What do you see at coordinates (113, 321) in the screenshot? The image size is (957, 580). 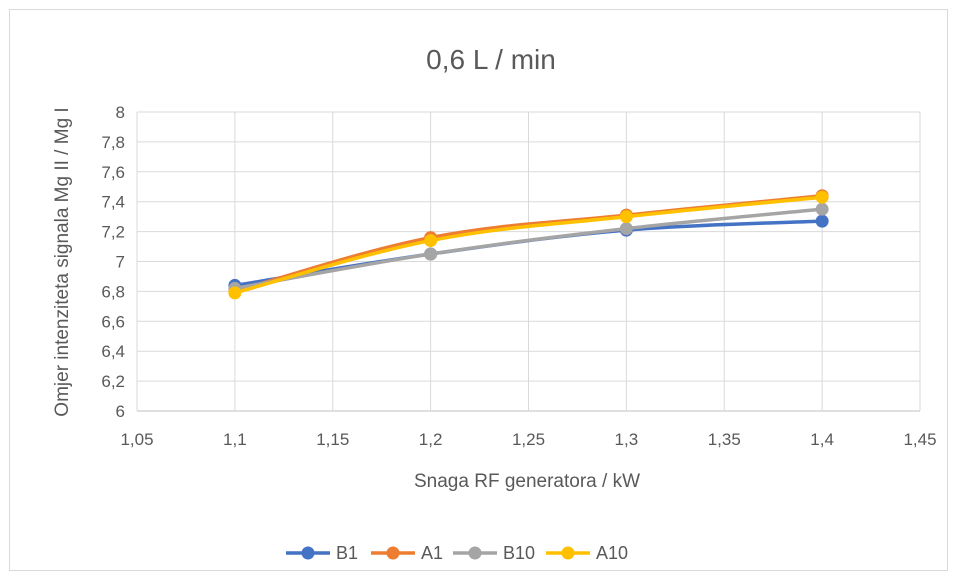 I see `y-tick-label: 6,6` at bounding box center [113, 321].